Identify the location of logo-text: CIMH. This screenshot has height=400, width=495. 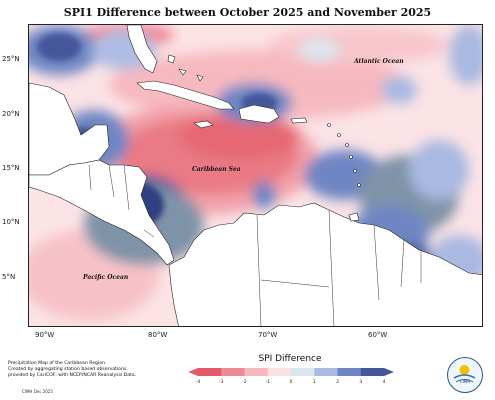
(465, 381).